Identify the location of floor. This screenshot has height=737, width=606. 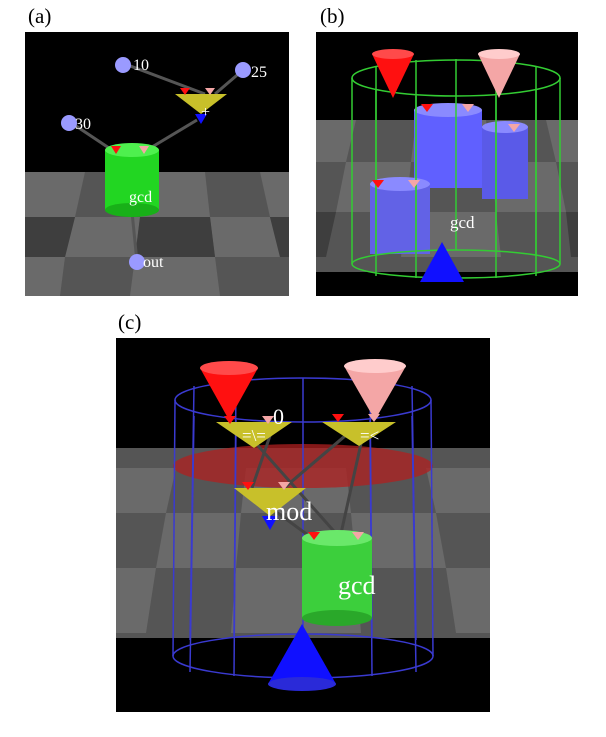
(157, 234).